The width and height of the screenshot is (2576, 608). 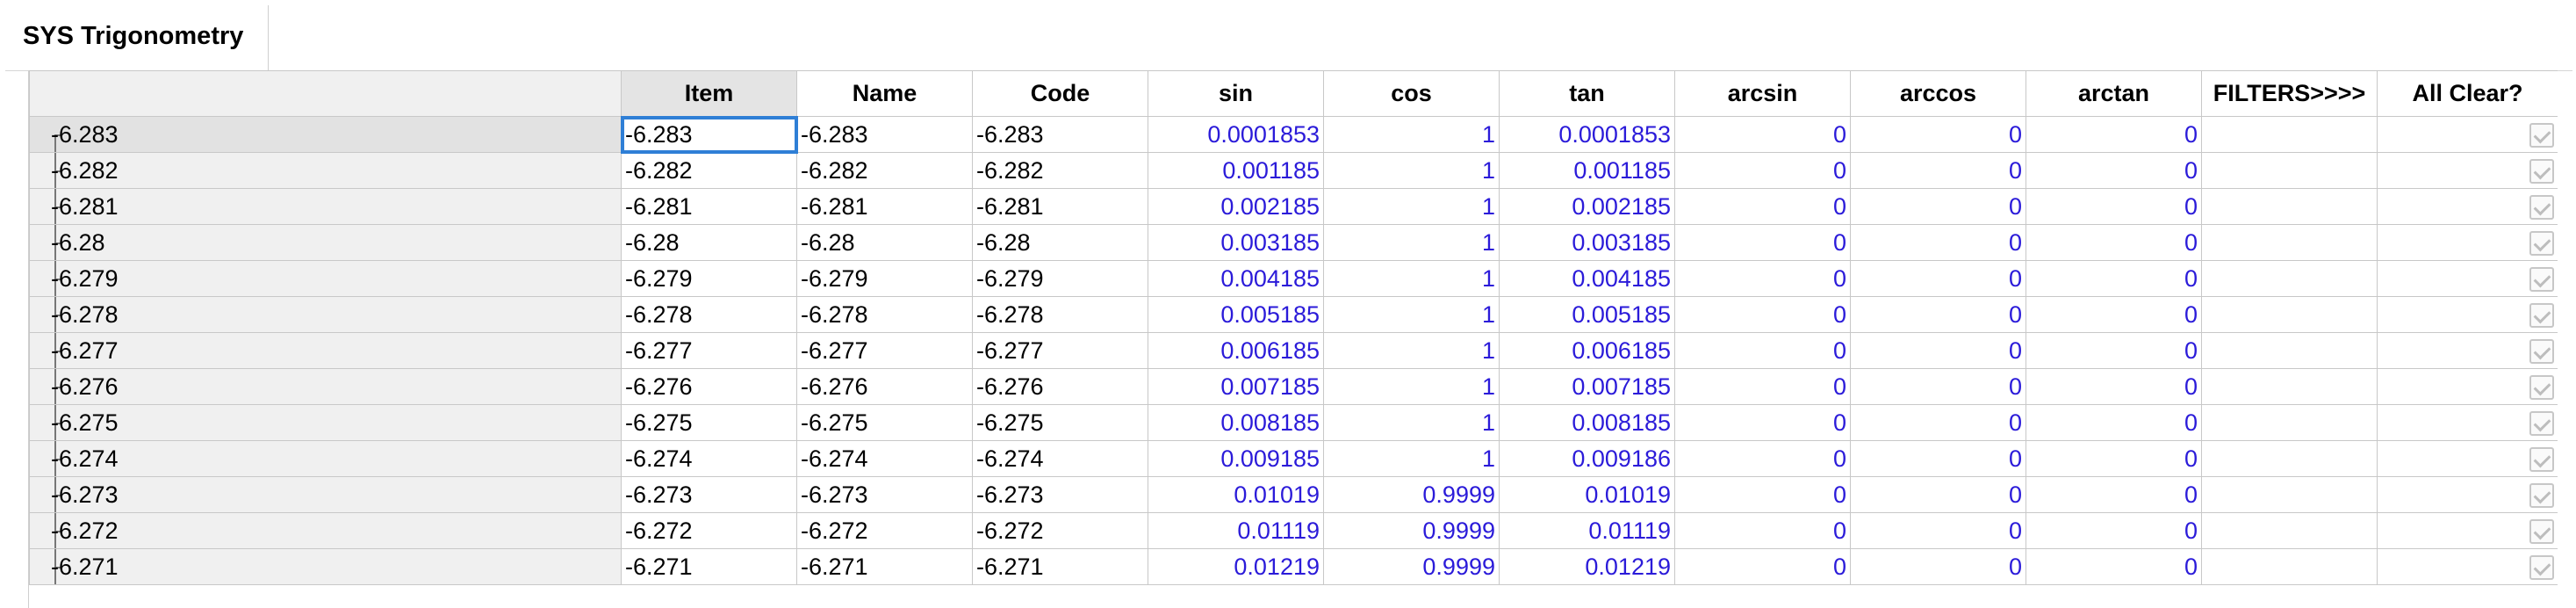 What do you see at coordinates (1060, 350) in the screenshot?
I see `cell-code: -6.277` at bounding box center [1060, 350].